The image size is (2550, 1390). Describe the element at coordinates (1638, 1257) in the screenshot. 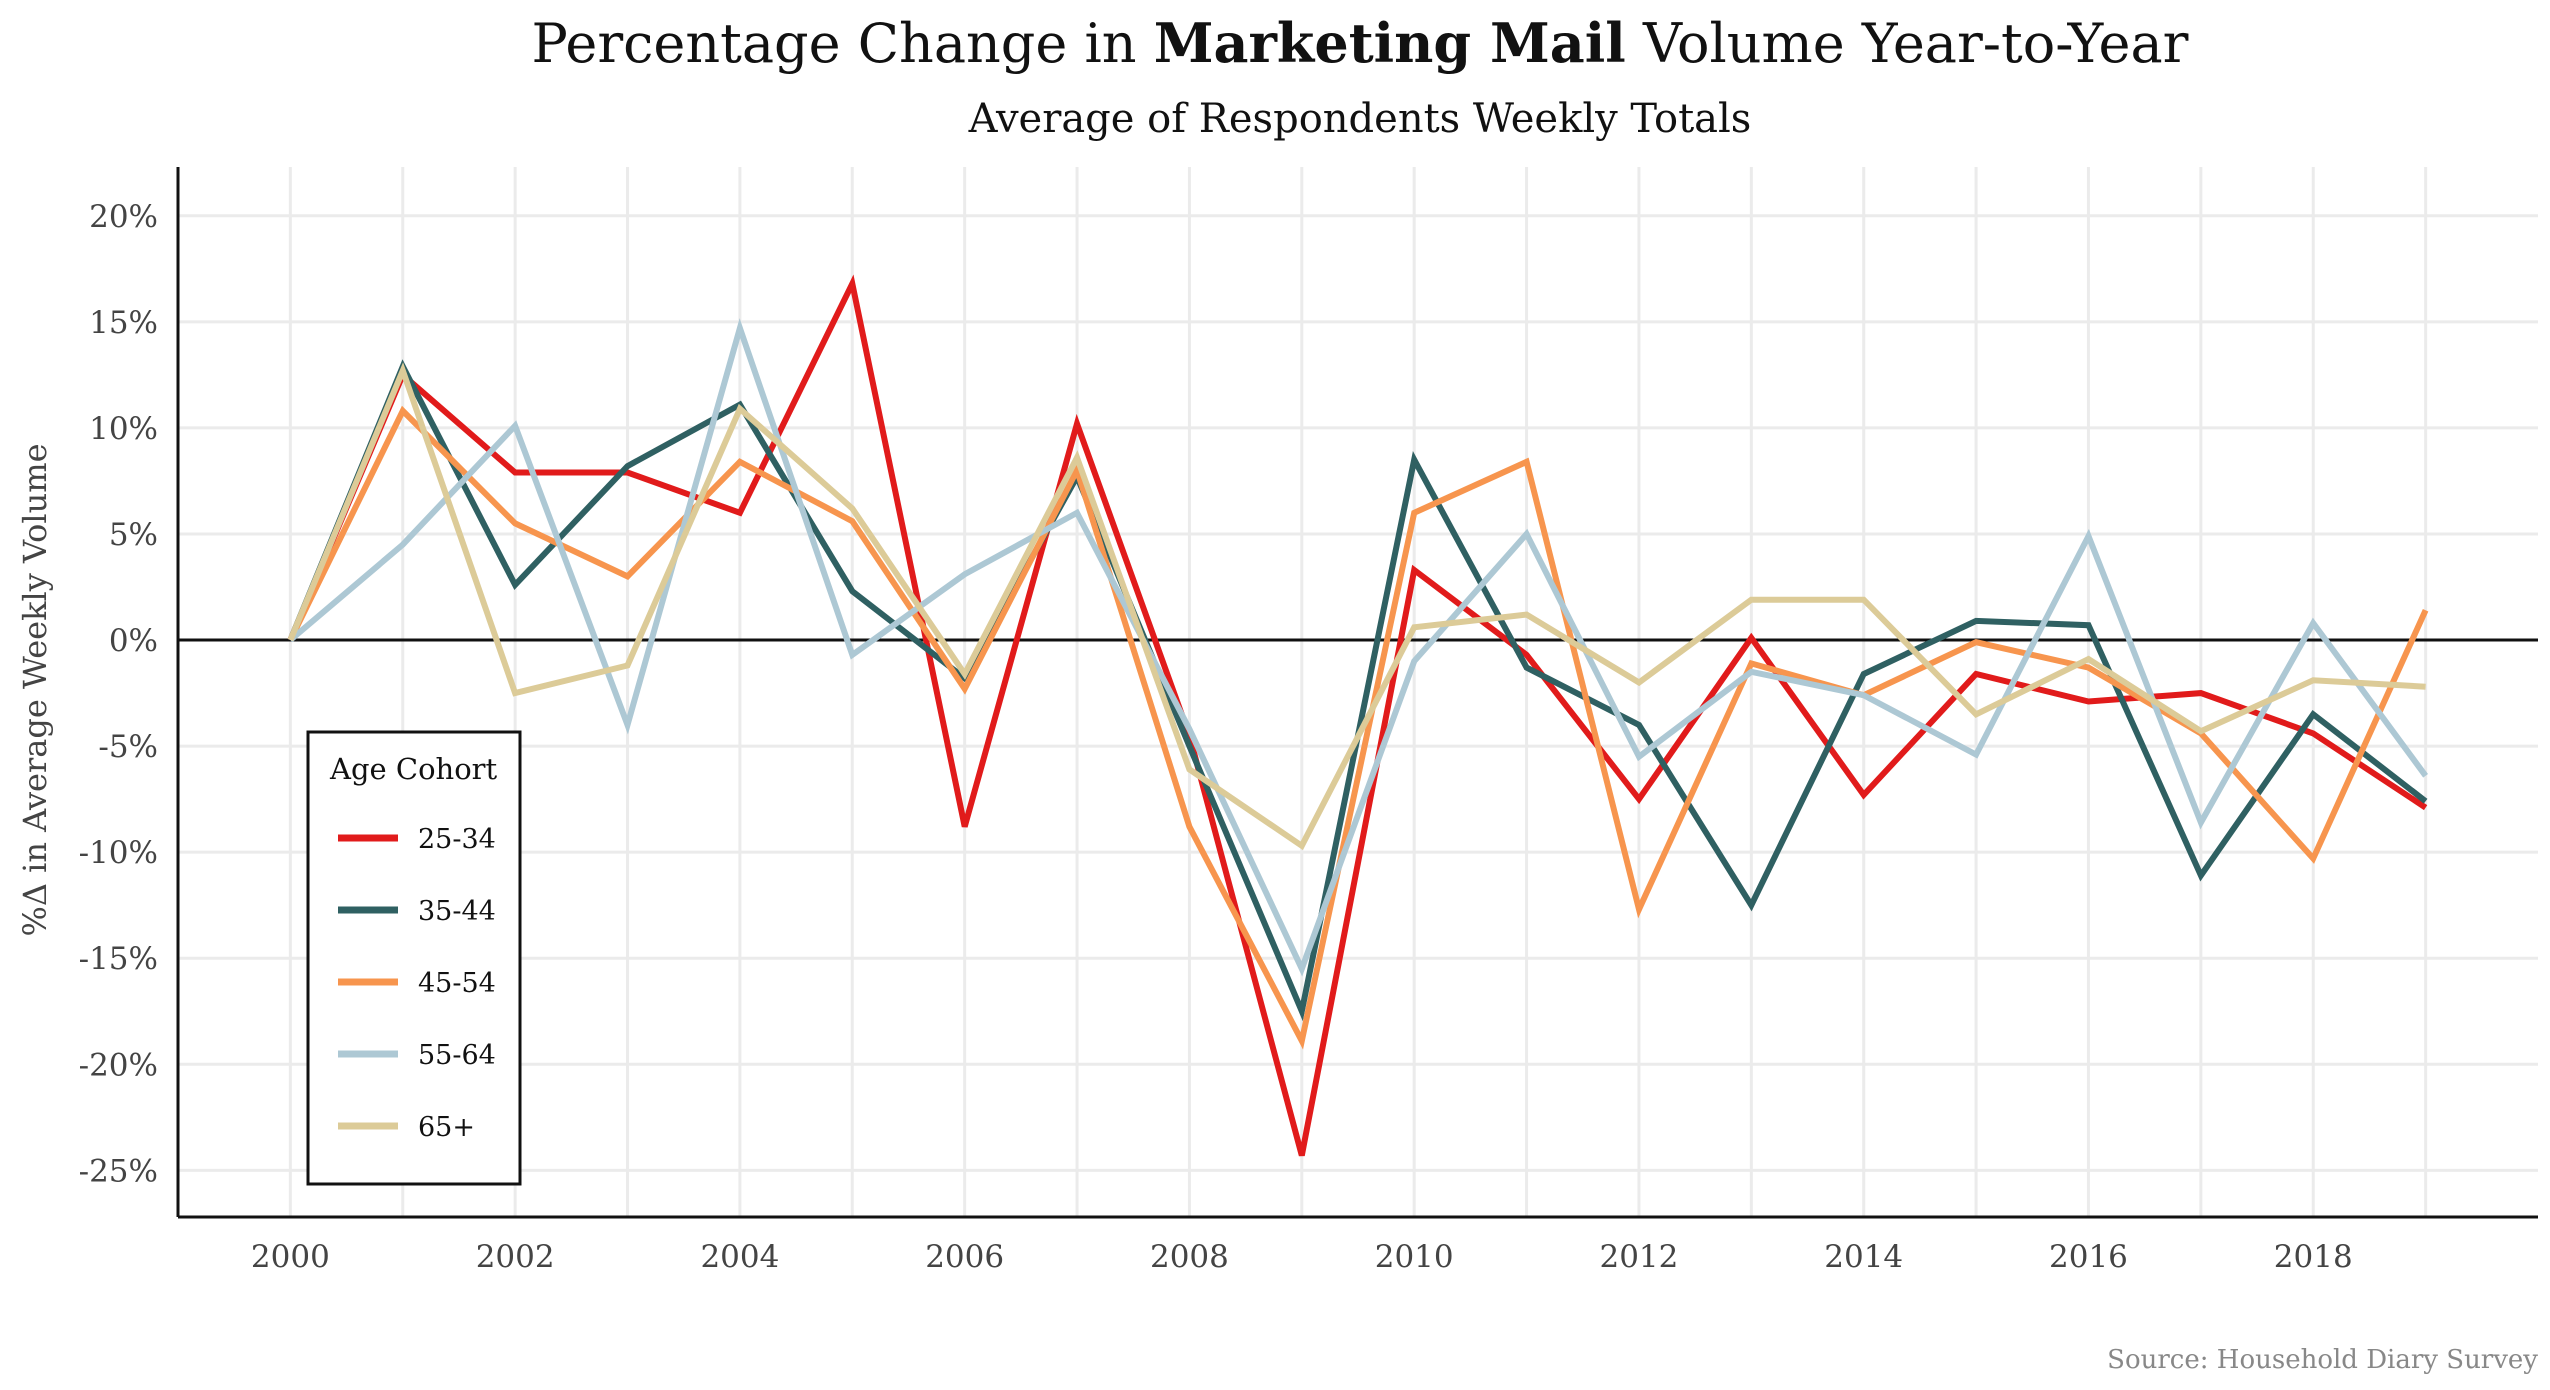

I see `x-tick-label: 2012` at that location.